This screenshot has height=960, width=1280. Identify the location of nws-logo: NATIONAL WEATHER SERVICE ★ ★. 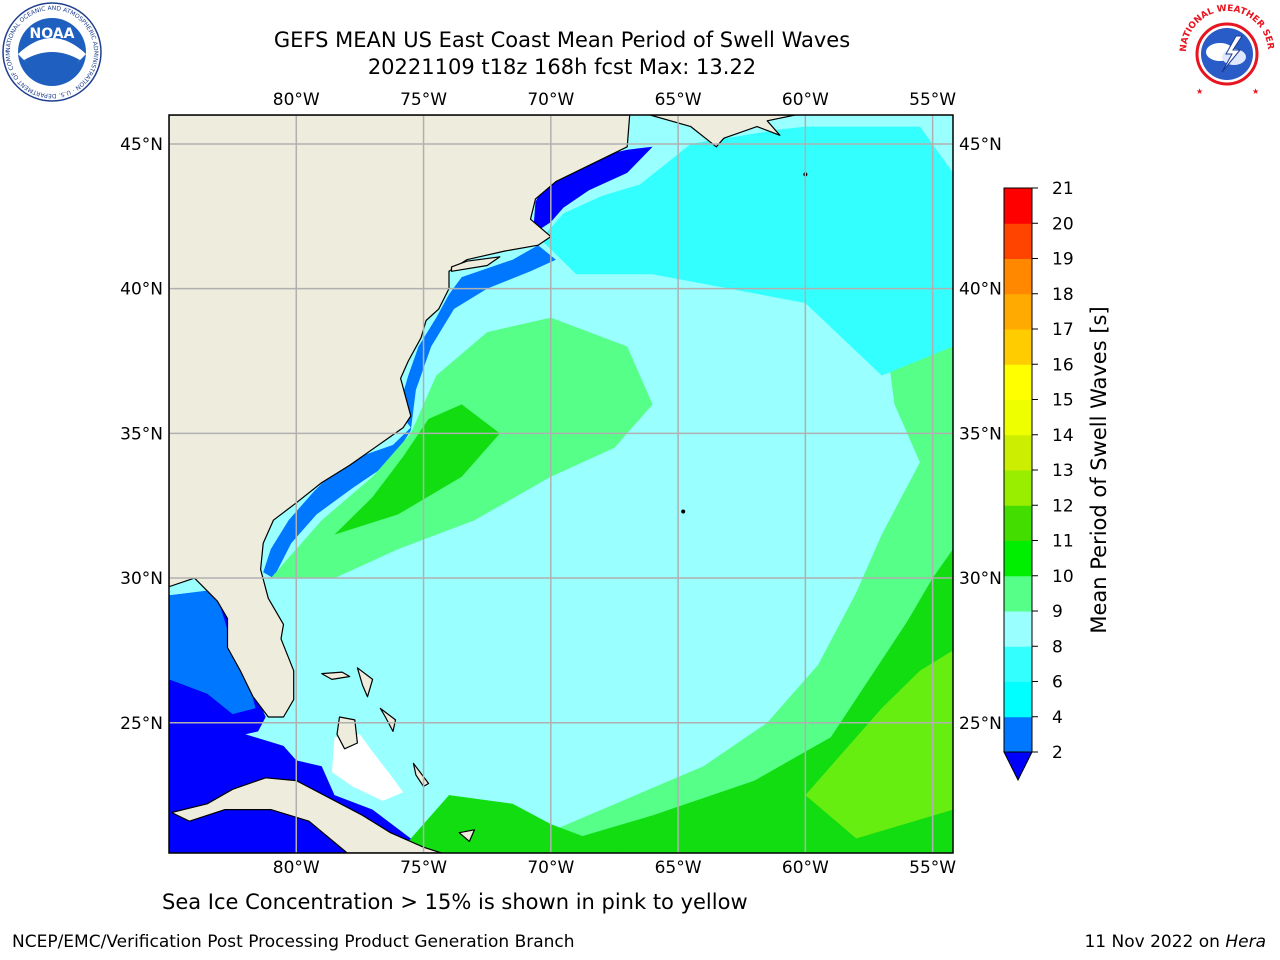
(1225, 51).